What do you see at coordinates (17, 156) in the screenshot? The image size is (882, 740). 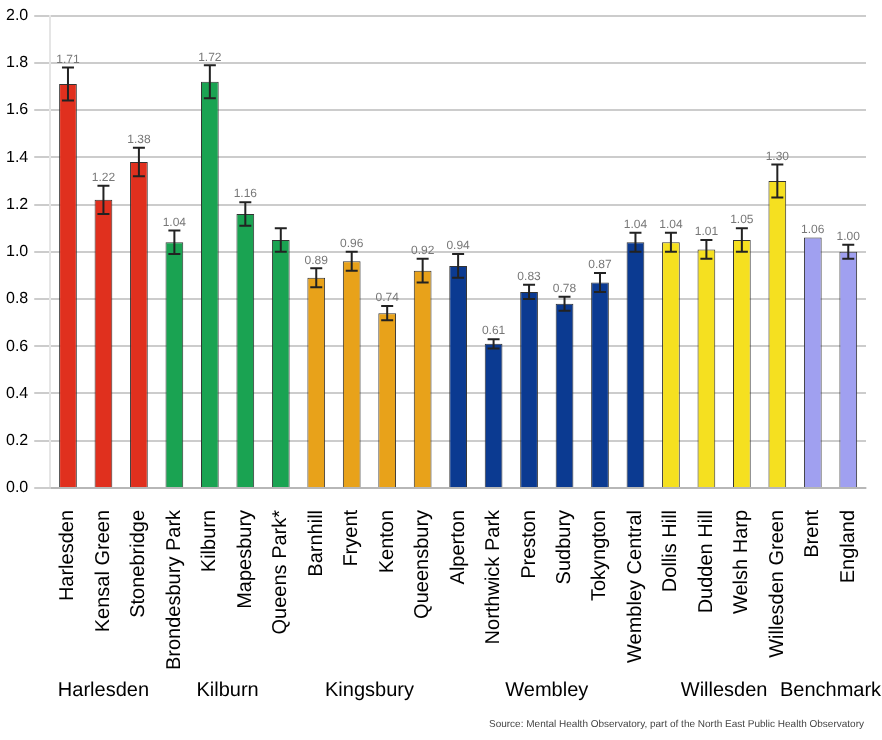 I see `y-tick-label: 1.4` at bounding box center [17, 156].